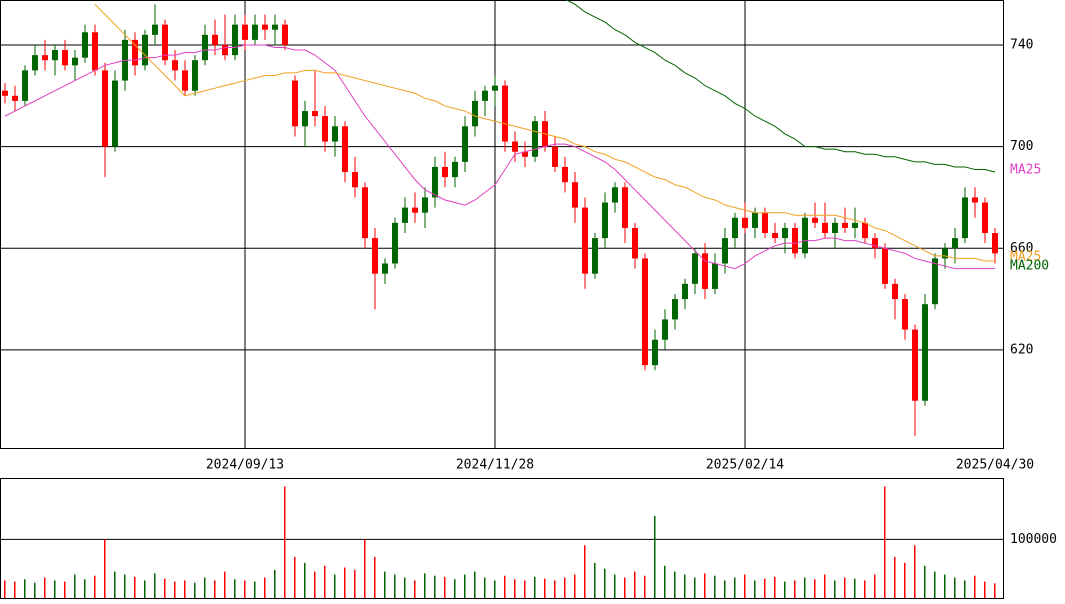 Image resolution: width=1065 pixels, height=604 pixels. What do you see at coordinates (1021, 349) in the screenshot?
I see `y-tick-label: 620` at bounding box center [1021, 349].